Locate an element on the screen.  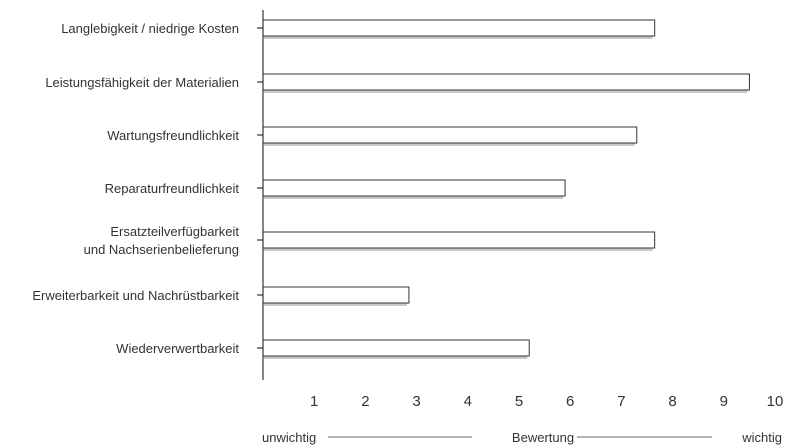
x-tick-labels: 1 2 3 4 5 6 7 8 9 10 is located at coordinates (546, 401).